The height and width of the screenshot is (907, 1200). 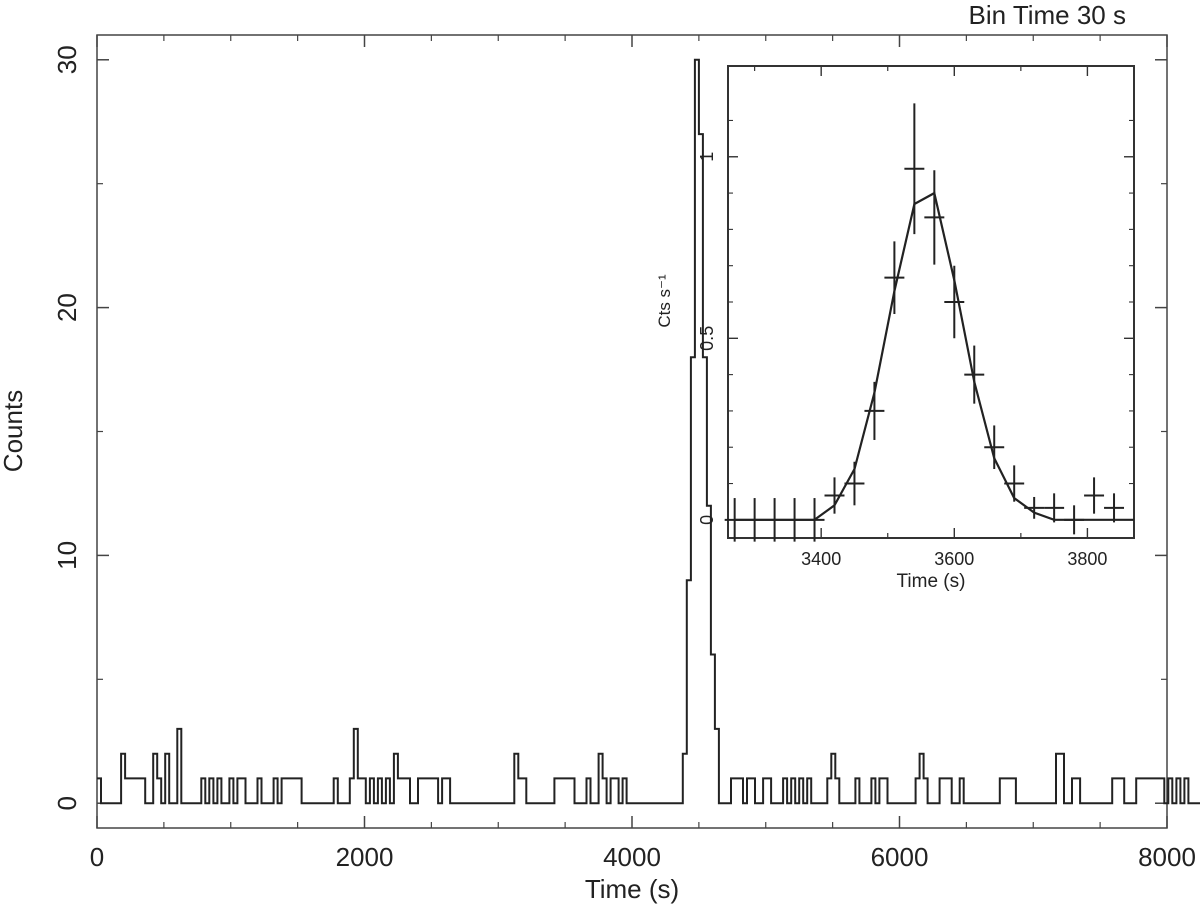 I want to click on main-x-tick-label: 6000, so click(x=900, y=857).